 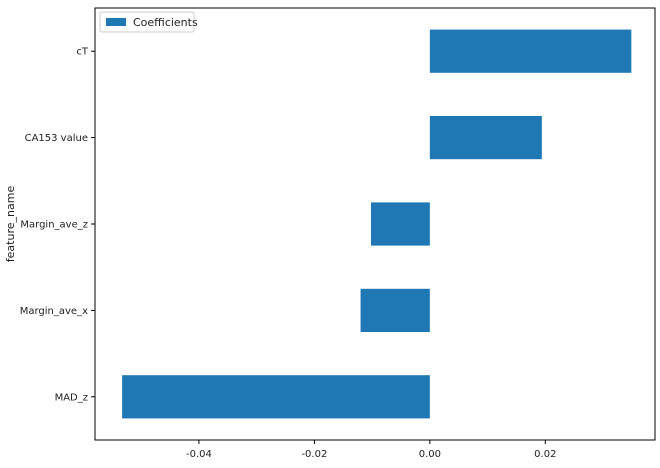 What do you see at coordinates (71, 397) in the screenshot?
I see `y-tick-label: MAD_z` at bounding box center [71, 397].